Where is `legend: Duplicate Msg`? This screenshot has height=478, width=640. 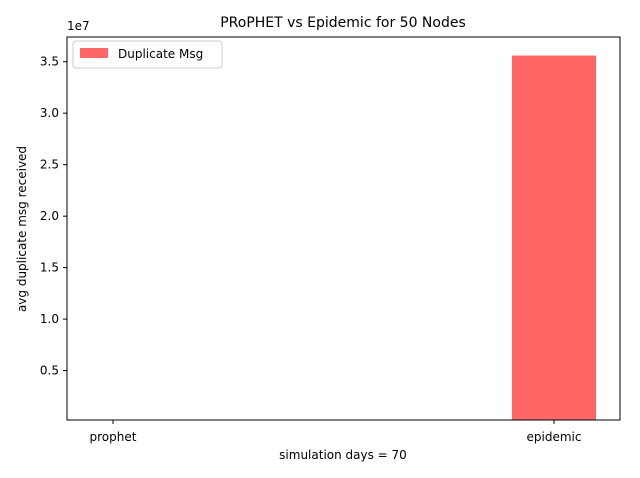
legend: Duplicate Msg is located at coordinates (147, 54).